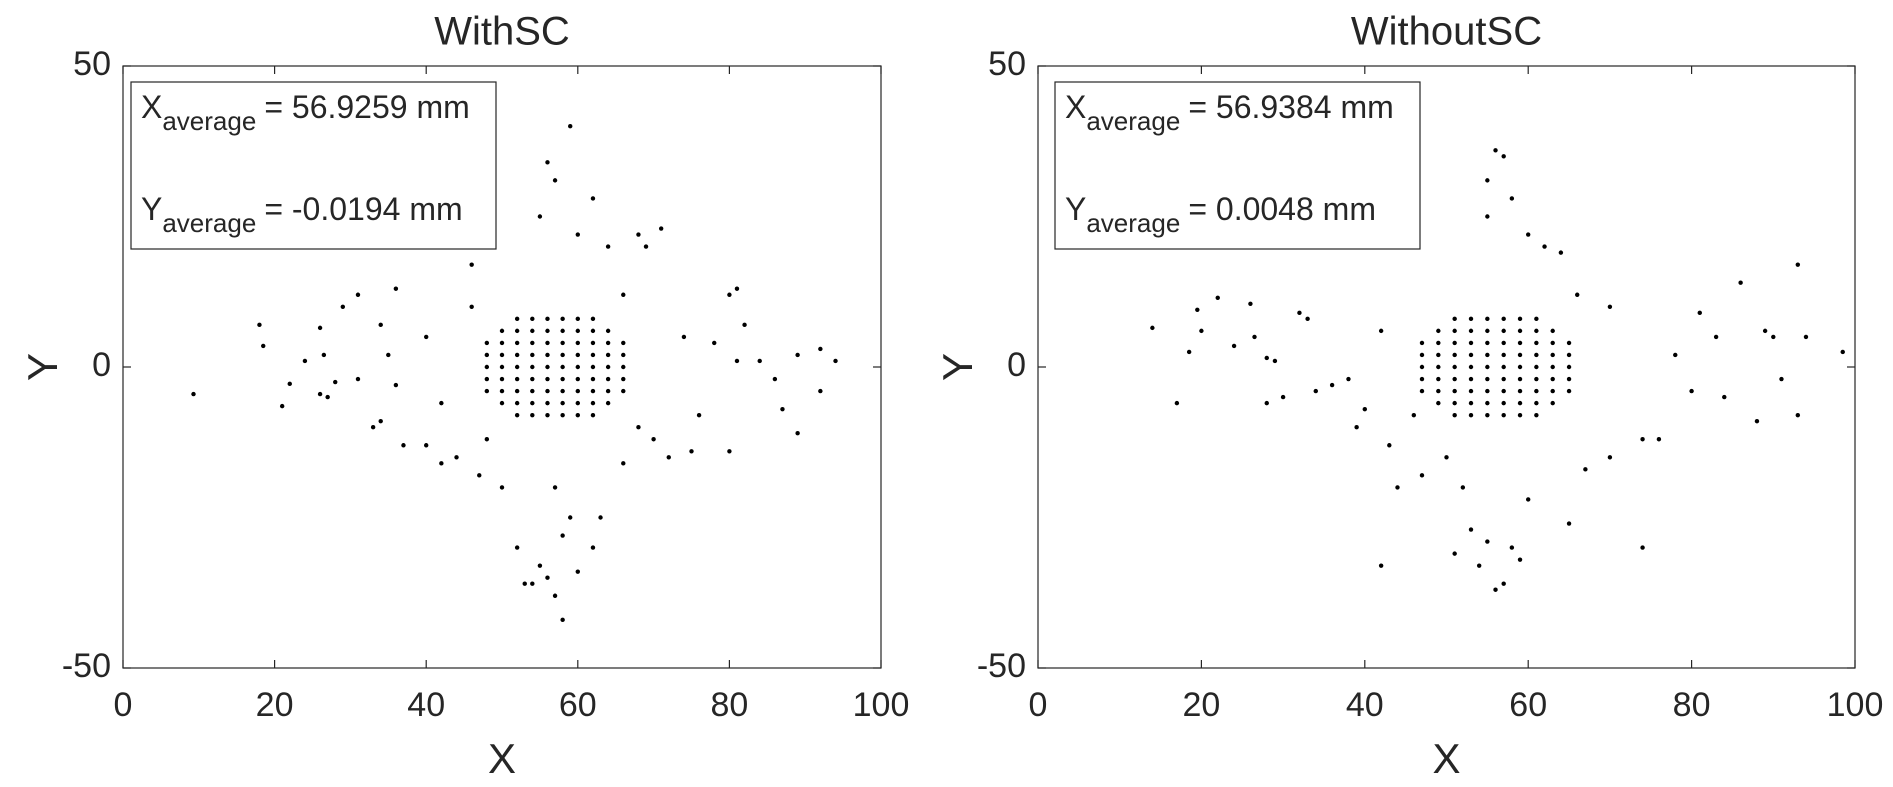  I want to click on x-tick-label: 80, so click(1692, 705).